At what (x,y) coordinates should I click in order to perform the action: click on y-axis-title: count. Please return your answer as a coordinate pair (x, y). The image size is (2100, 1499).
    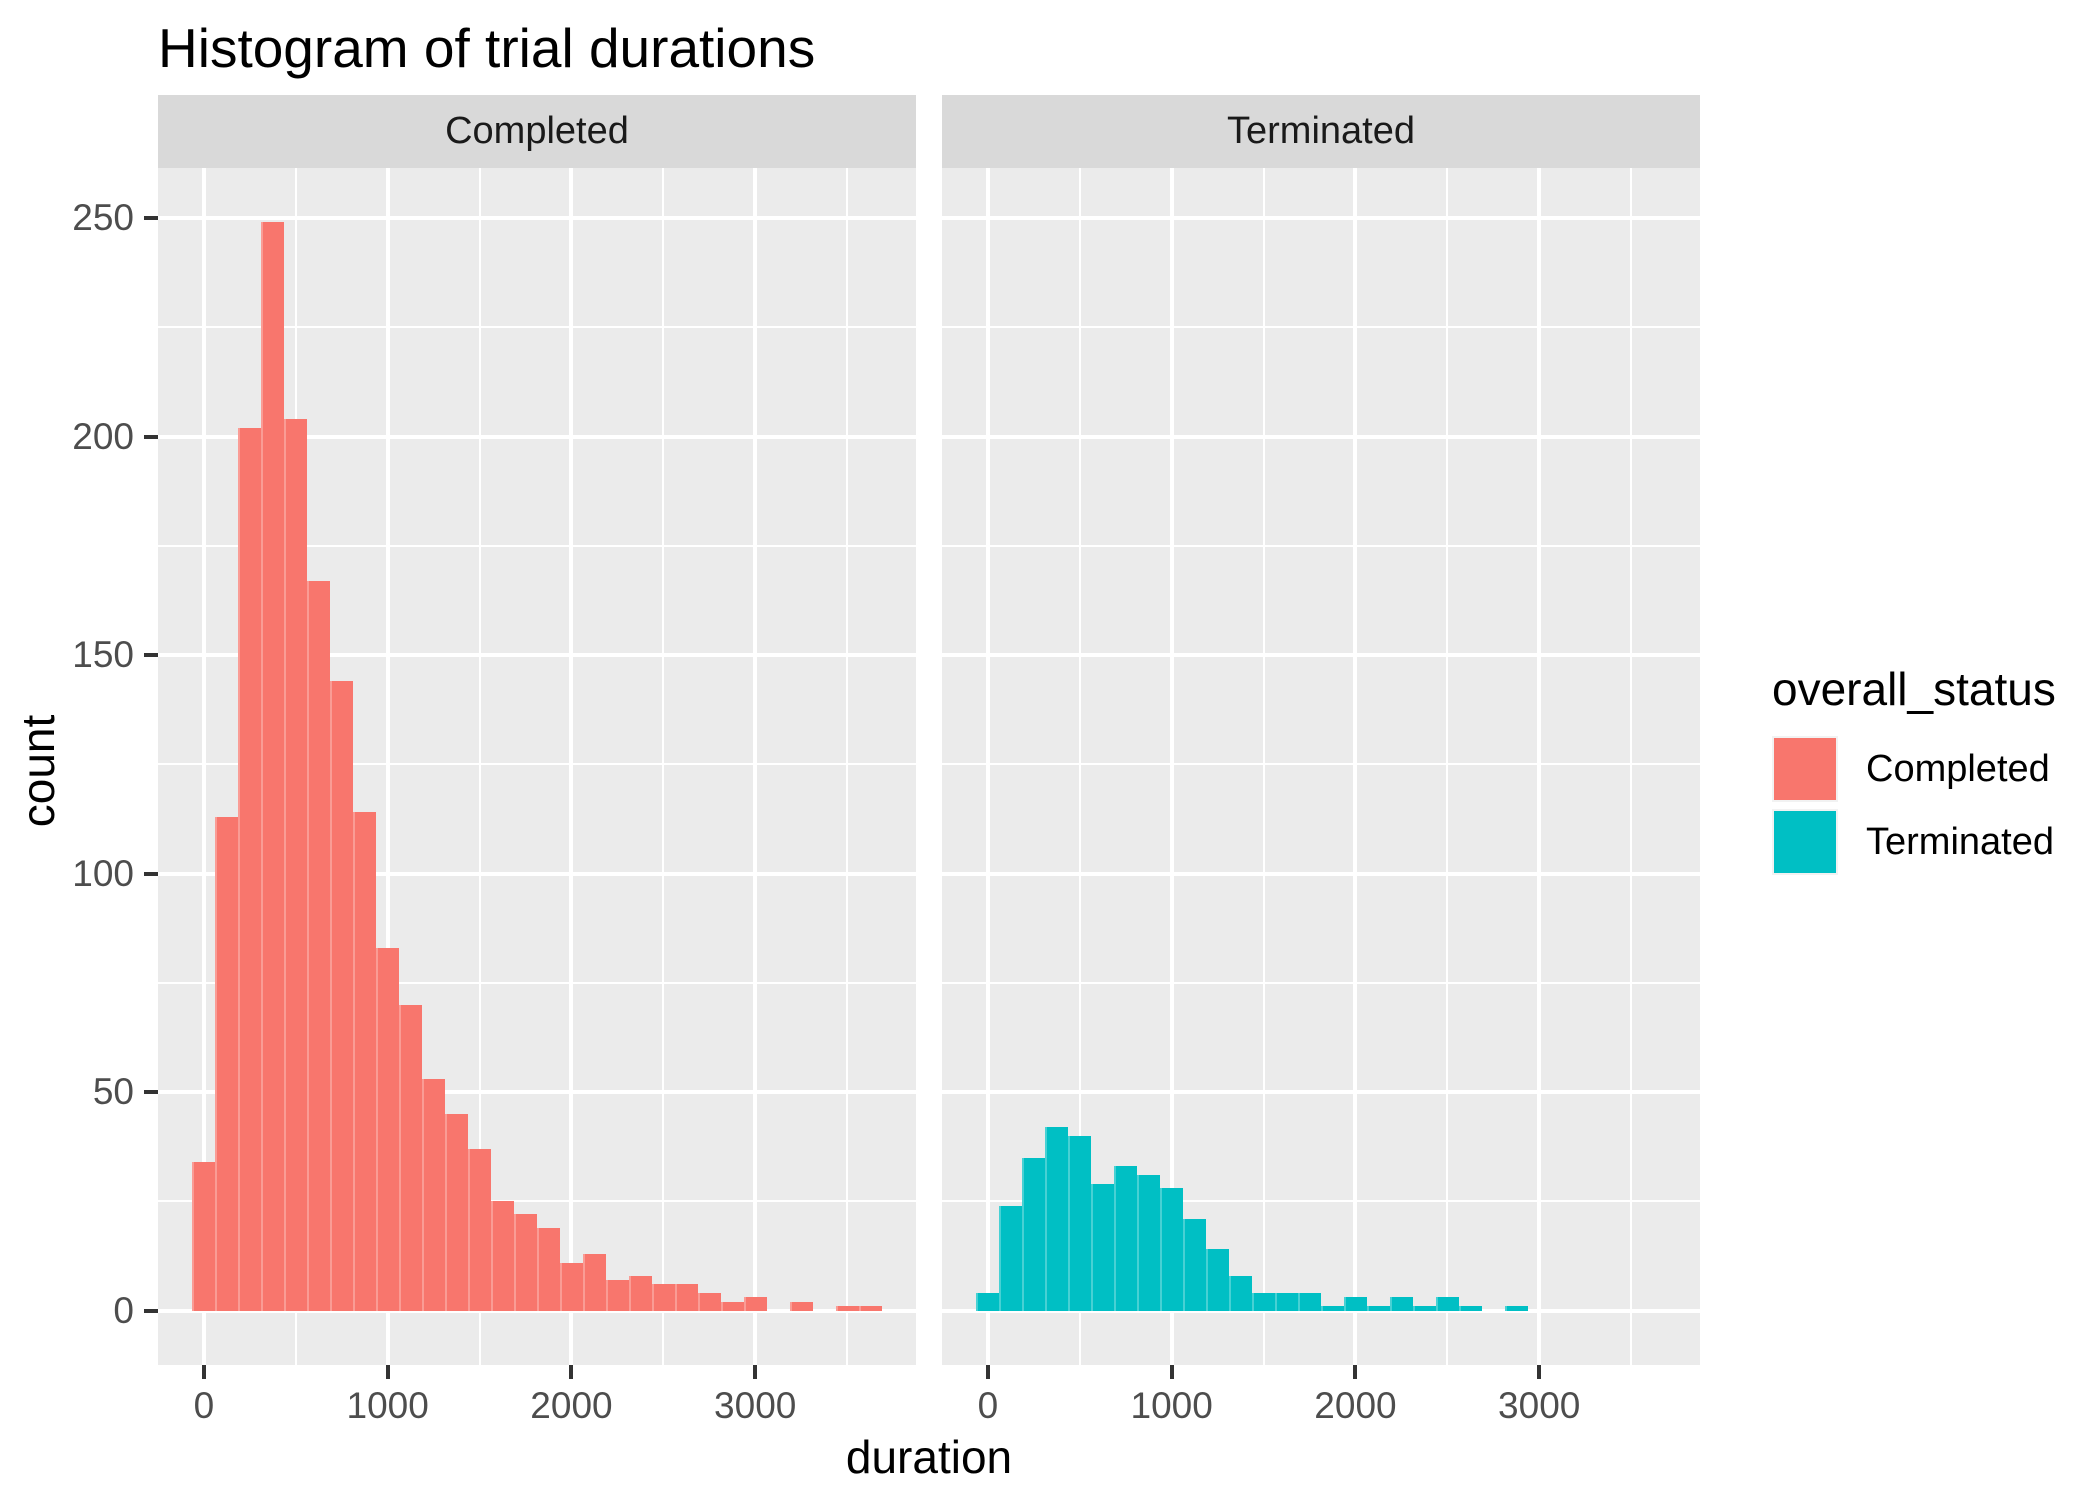
    Looking at the image, I should click on (38, 770).